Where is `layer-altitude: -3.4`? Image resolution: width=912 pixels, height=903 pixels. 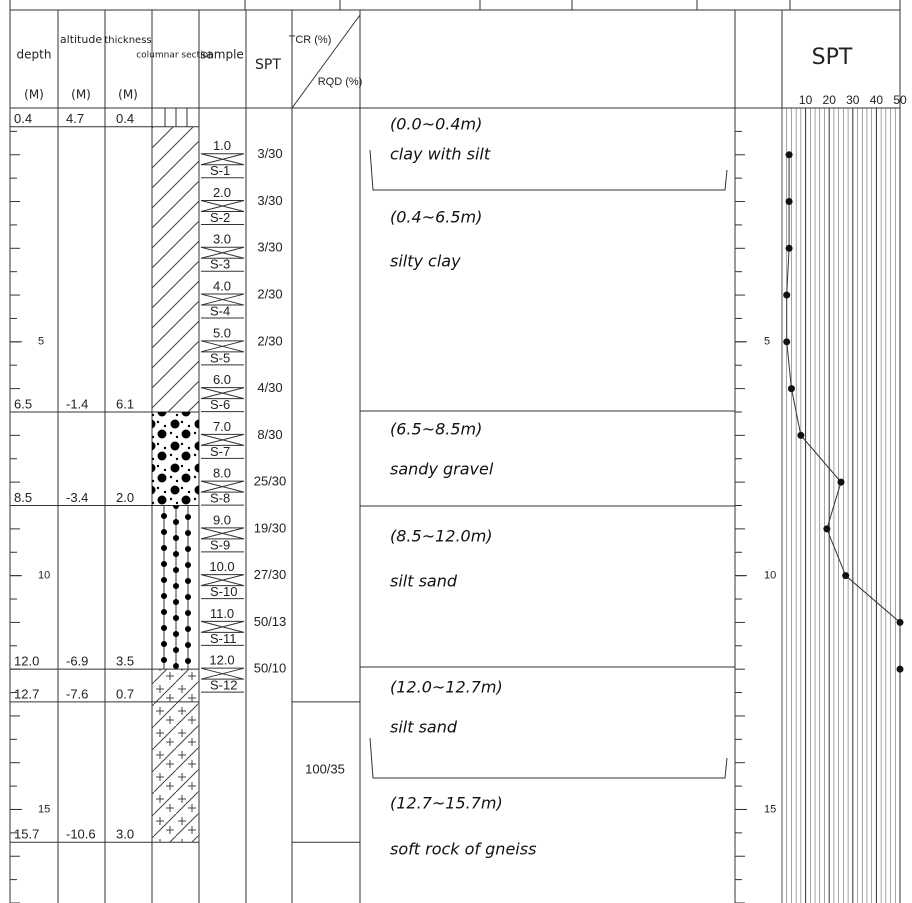
layer-altitude: -3.4 is located at coordinates (77, 497).